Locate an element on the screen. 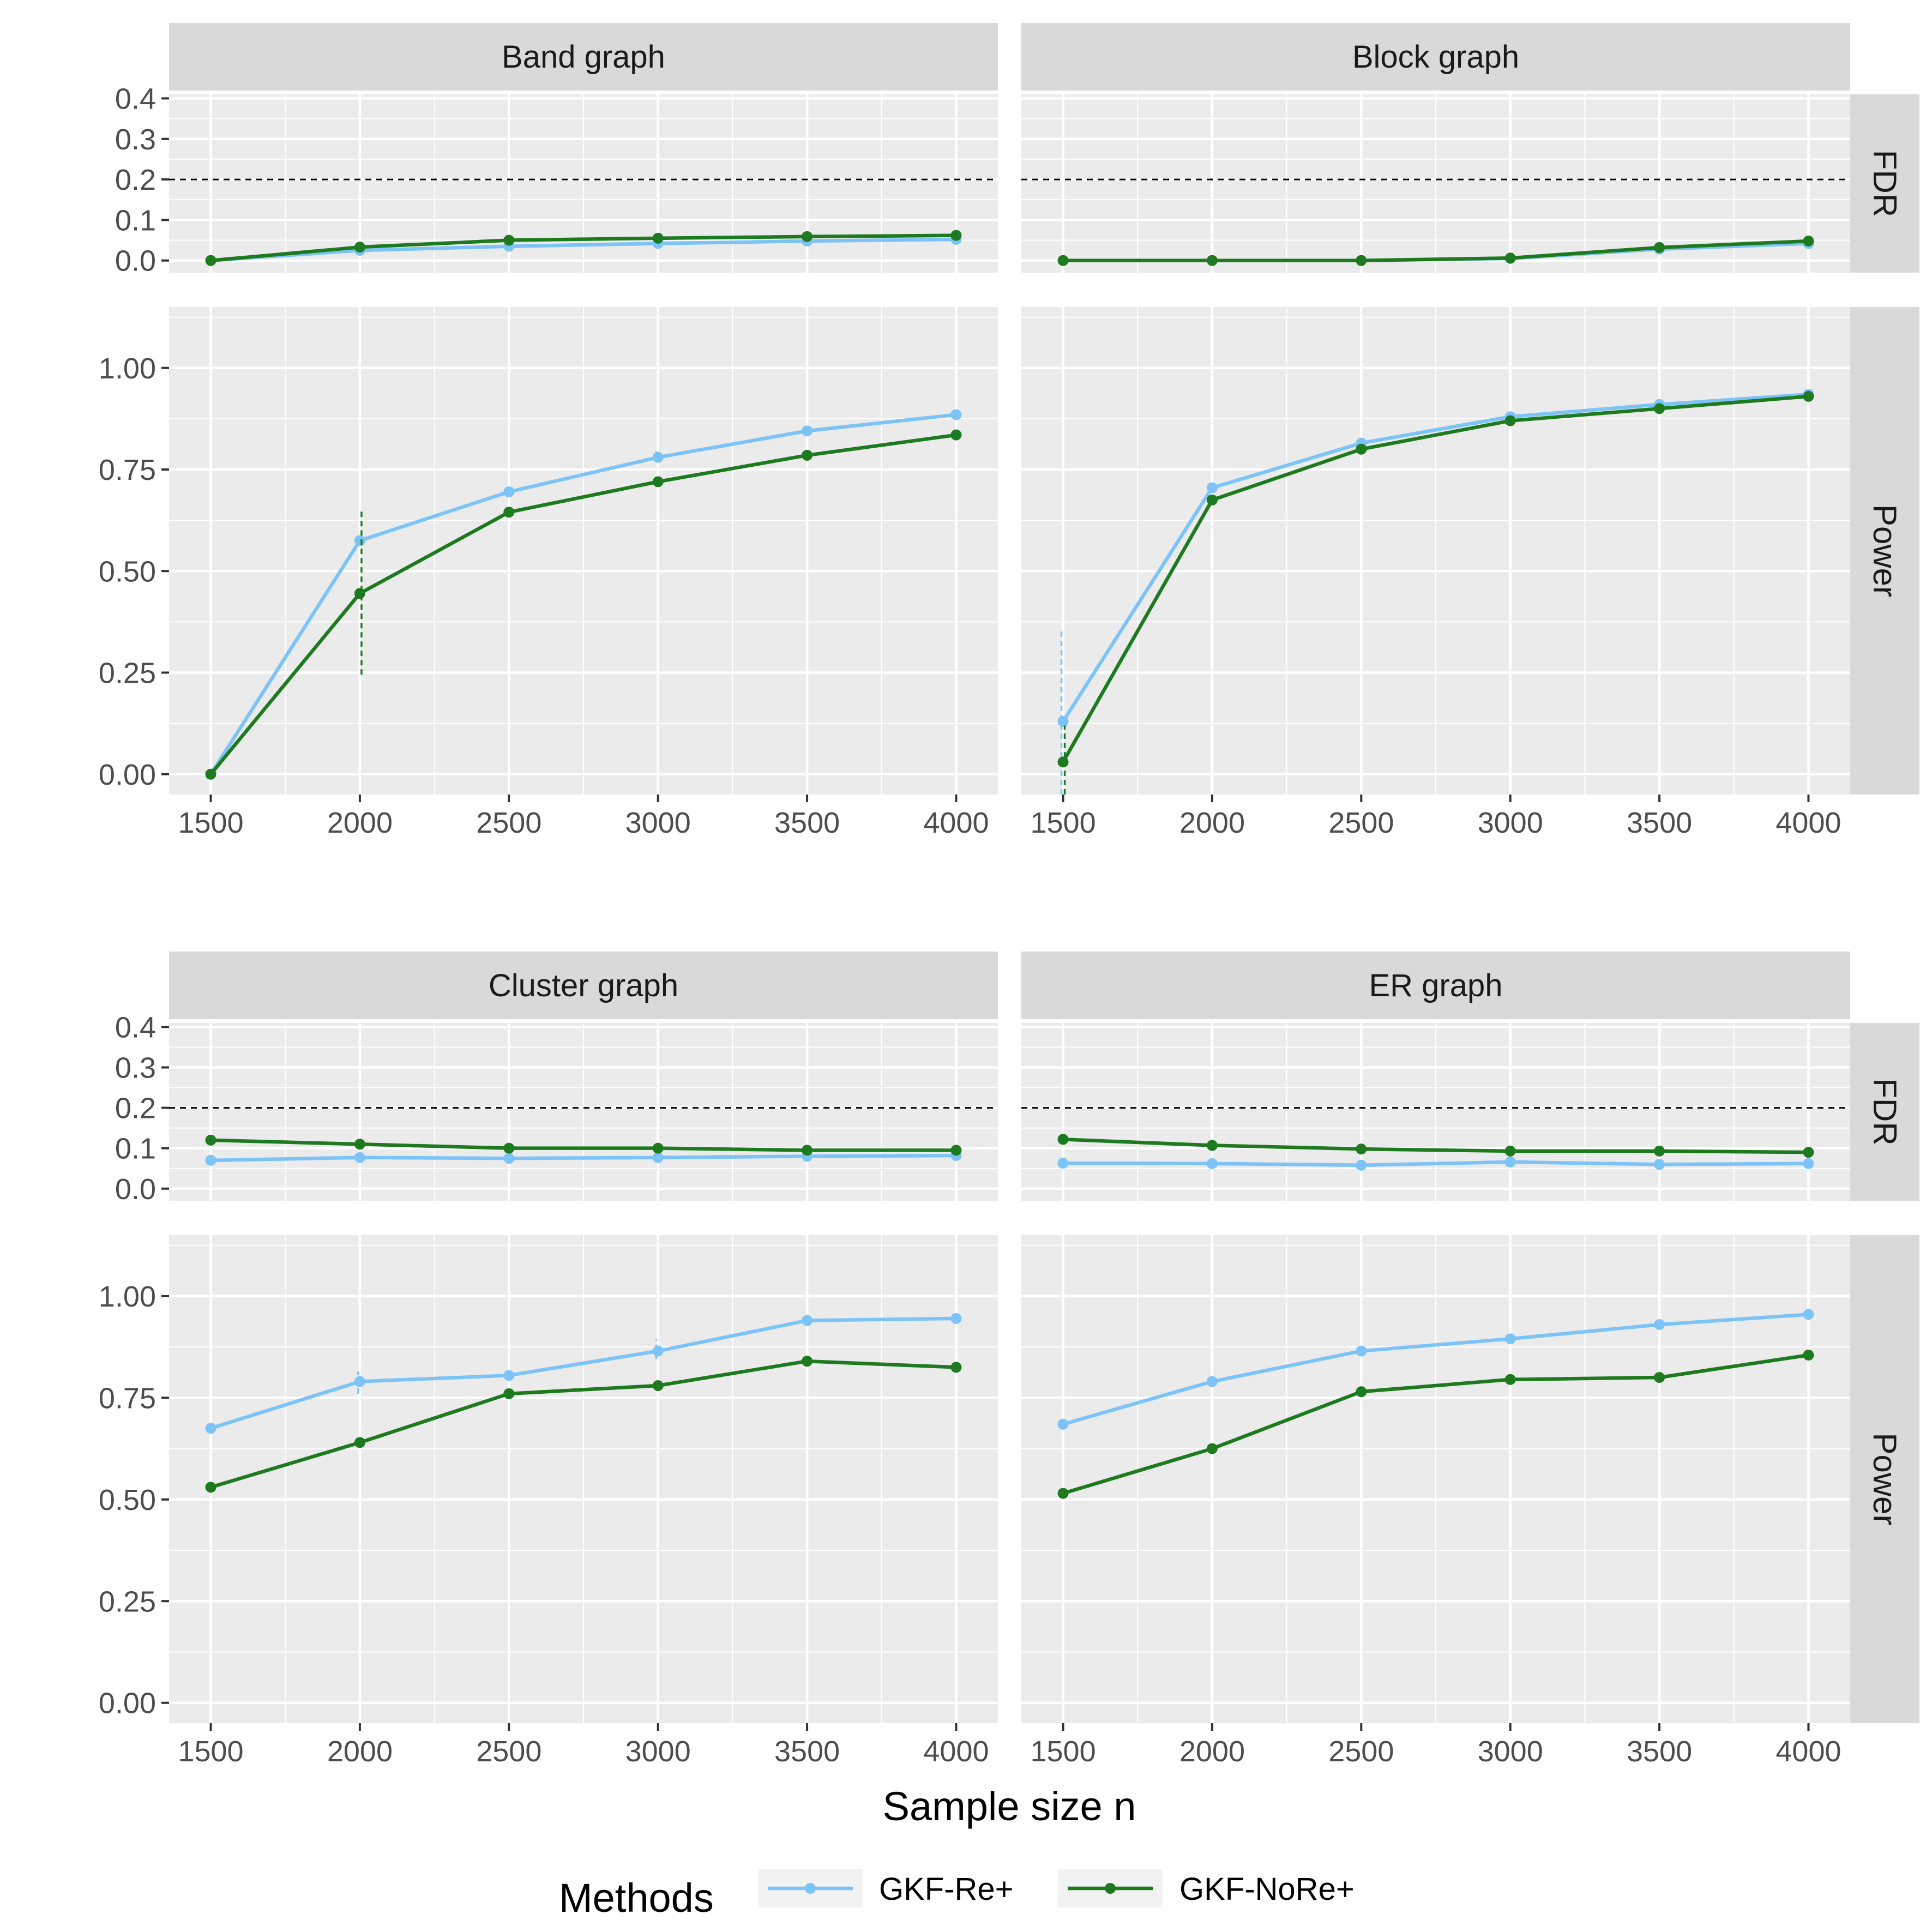 This screenshot has height=1932, width=1932. y-tick-label: 0.00 is located at coordinates (127, 775).